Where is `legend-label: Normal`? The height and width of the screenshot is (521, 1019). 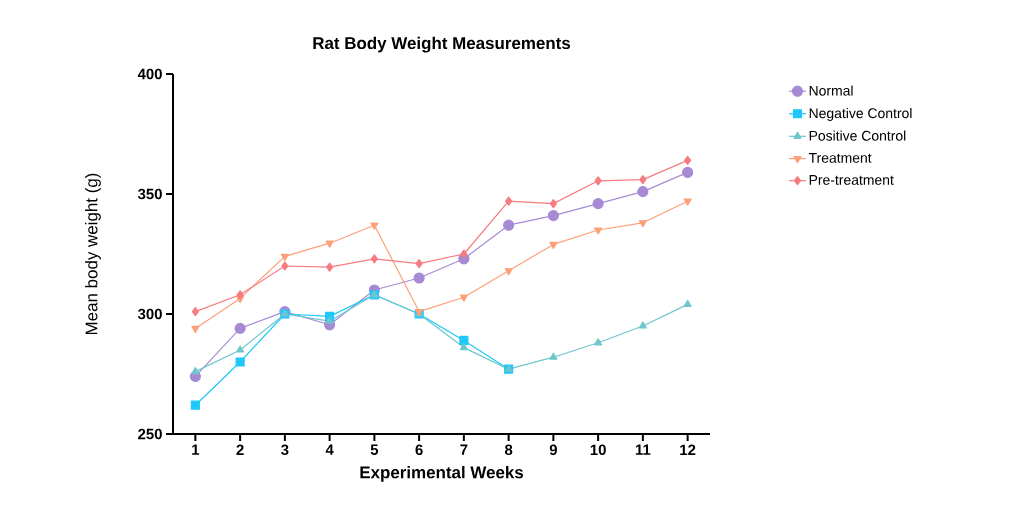 legend-label: Normal is located at coordinates (831, 90).